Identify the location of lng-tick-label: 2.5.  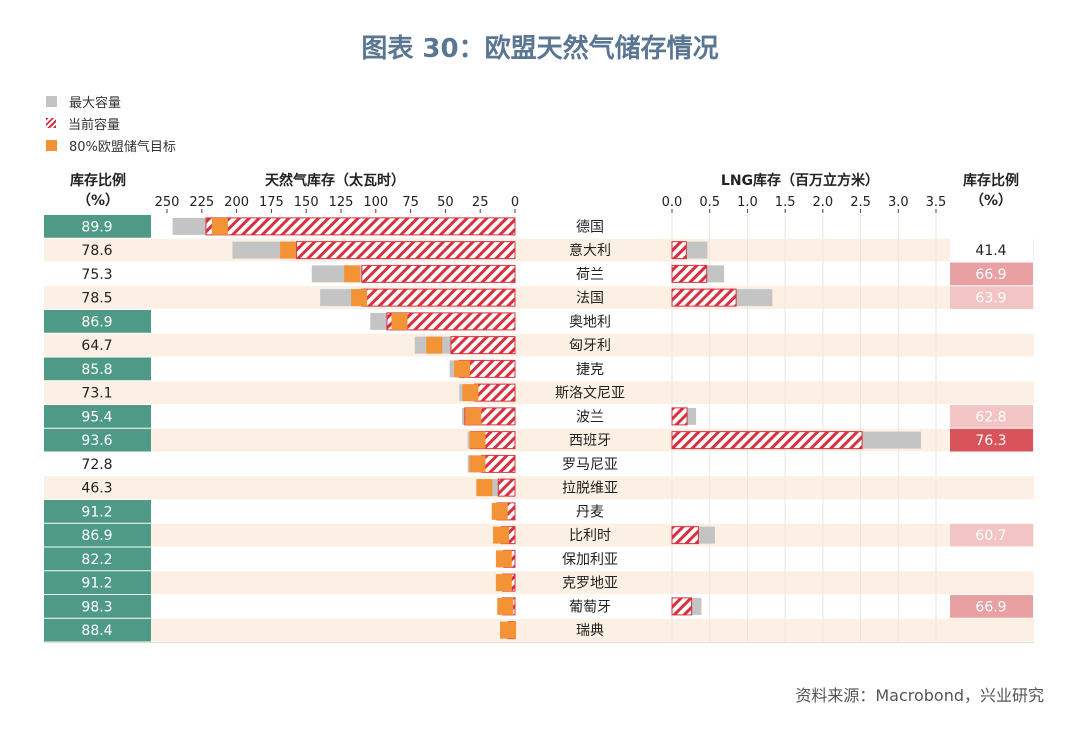
(860, 202).